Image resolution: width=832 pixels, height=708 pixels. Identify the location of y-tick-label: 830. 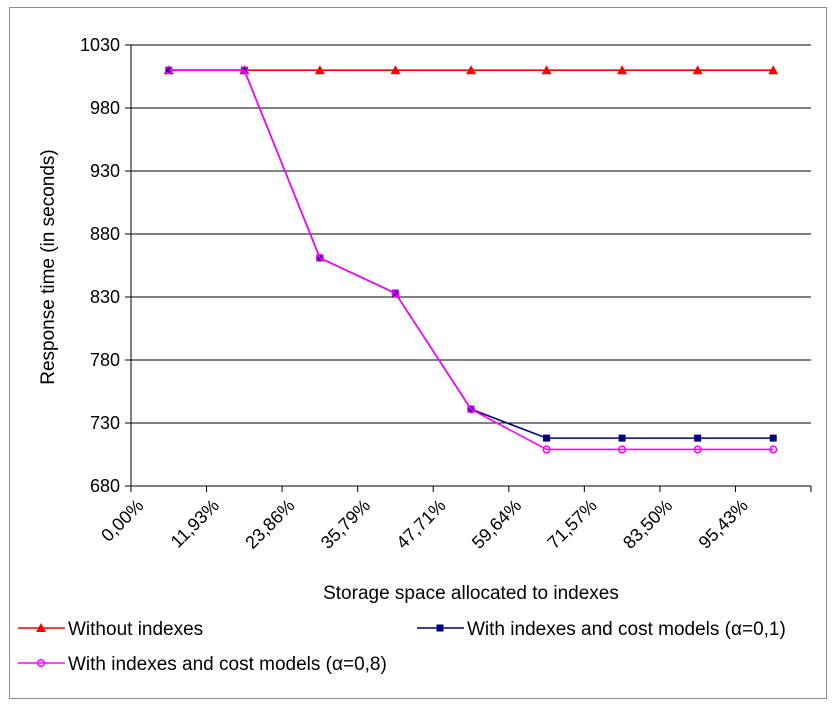
(105, 297).